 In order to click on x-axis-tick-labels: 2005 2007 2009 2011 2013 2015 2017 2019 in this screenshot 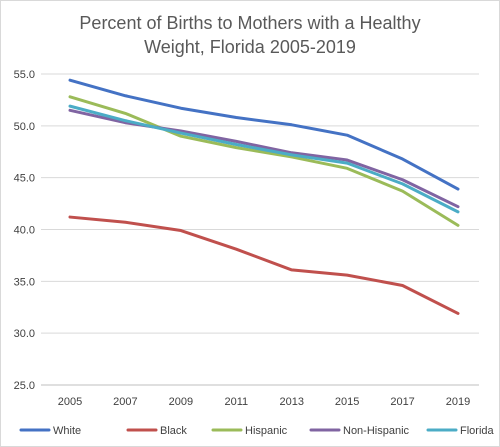, I will do `click(264, 402)`.